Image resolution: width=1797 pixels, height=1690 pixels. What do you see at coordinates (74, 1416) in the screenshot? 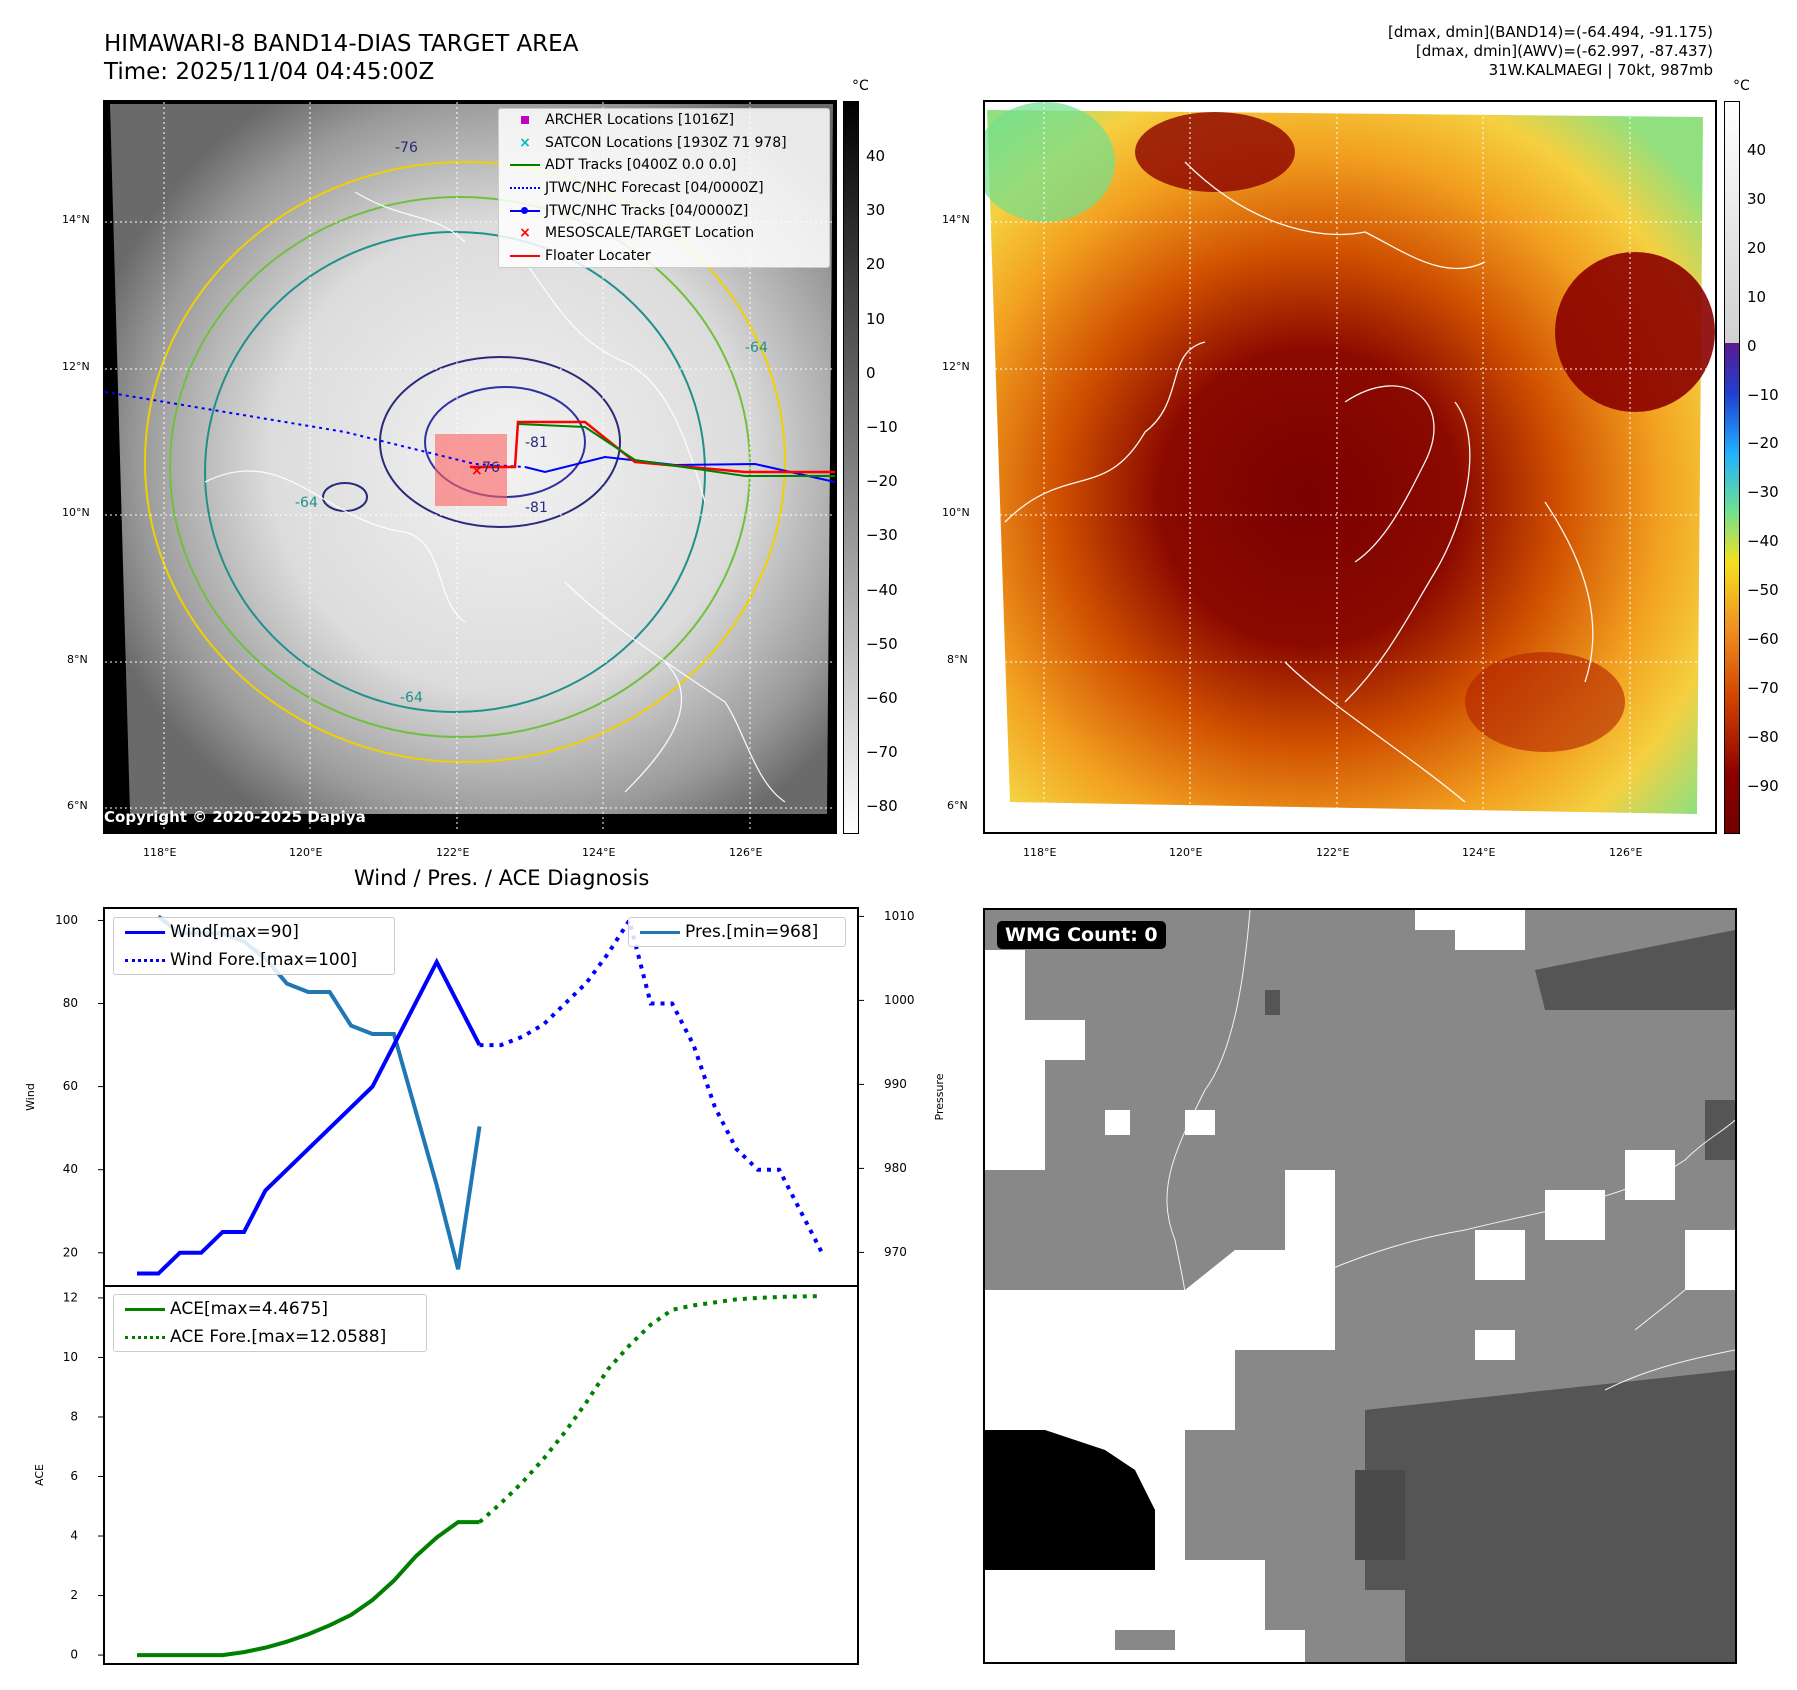
I see `ace-tick-label: 8` at bounding box center [74, 1416].